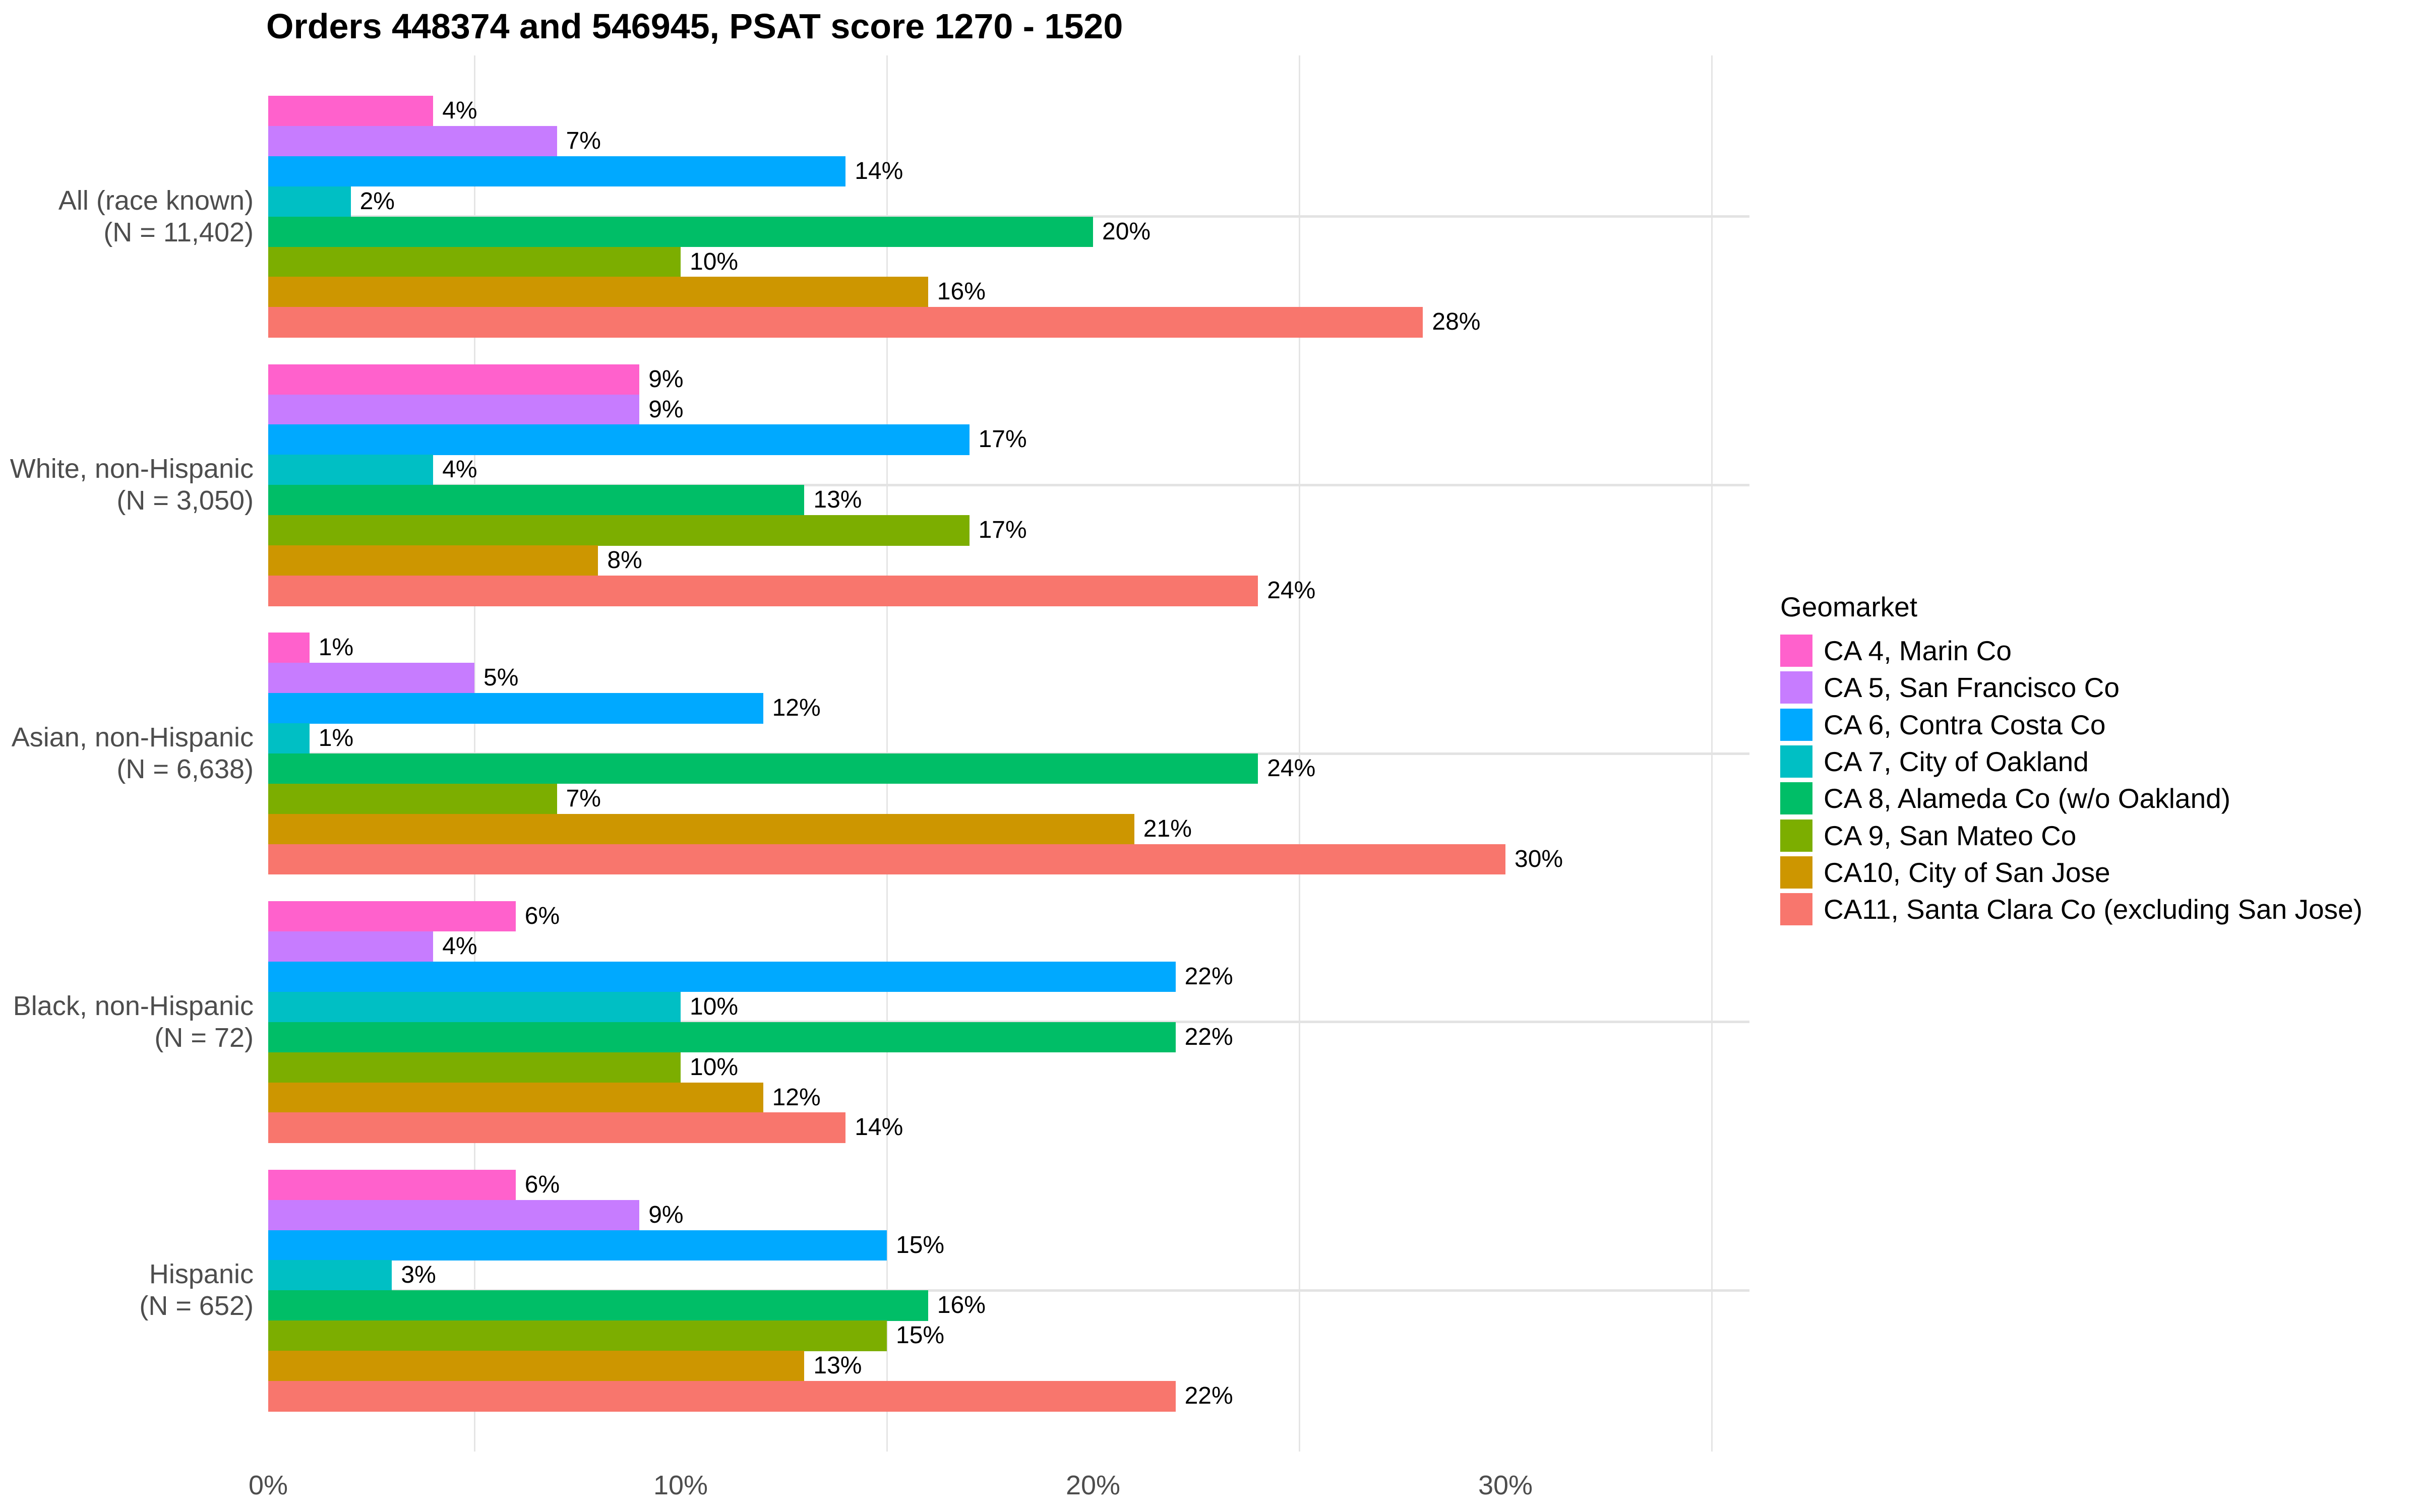  I want to click on category-label-line2: (N = 6,638), so click(185, 769).